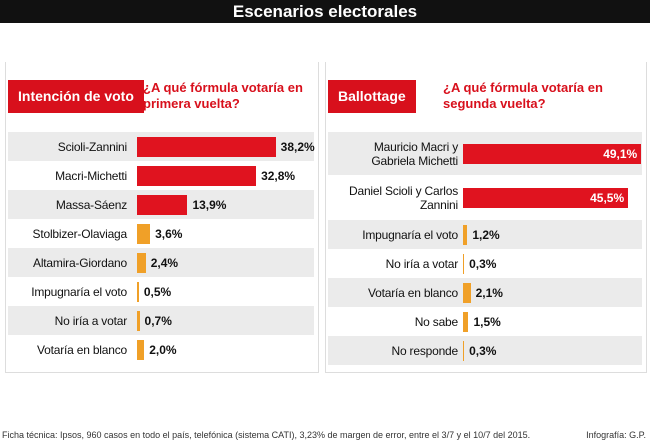 The image size is (650, 442). I want to click on tag: Intención de voto, so click(76, 96).